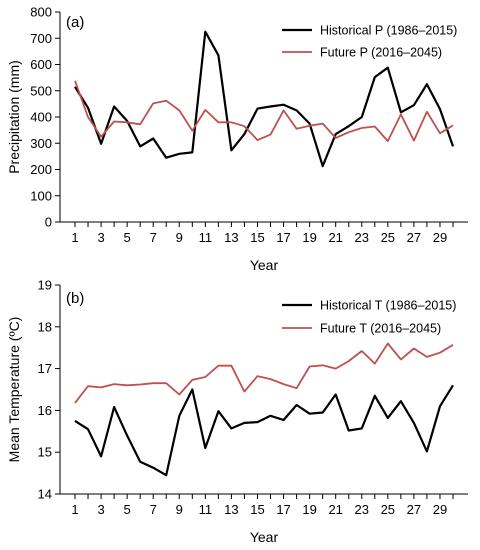 This screenshot has height=550, width=480. Describe the element at coordinates (41, 117) in the screenshot. I see `y-tick-label: 400` at that location.